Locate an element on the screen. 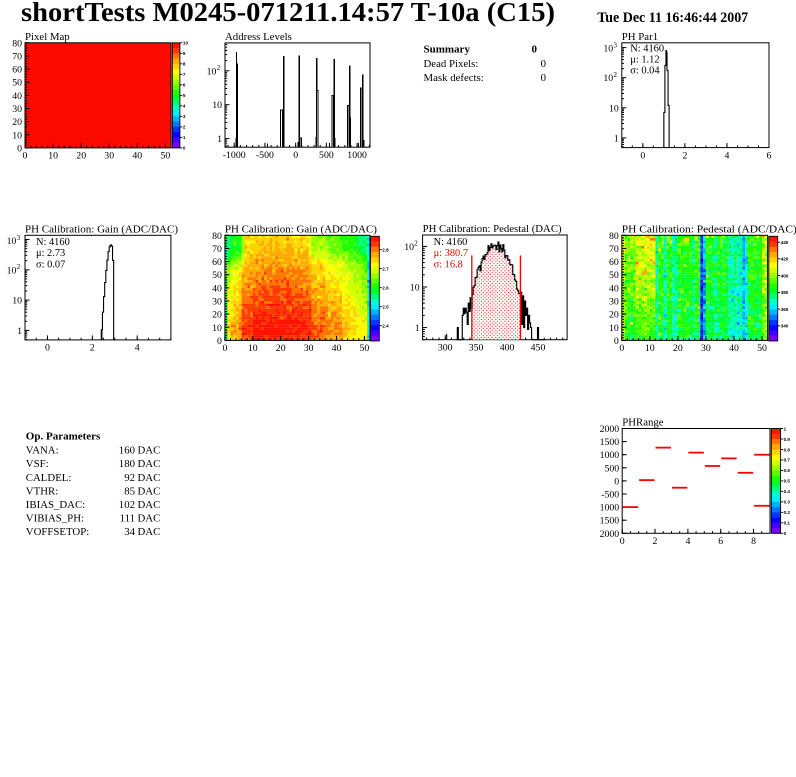  svg-text: VANA: is located at coordinates (42, 451).